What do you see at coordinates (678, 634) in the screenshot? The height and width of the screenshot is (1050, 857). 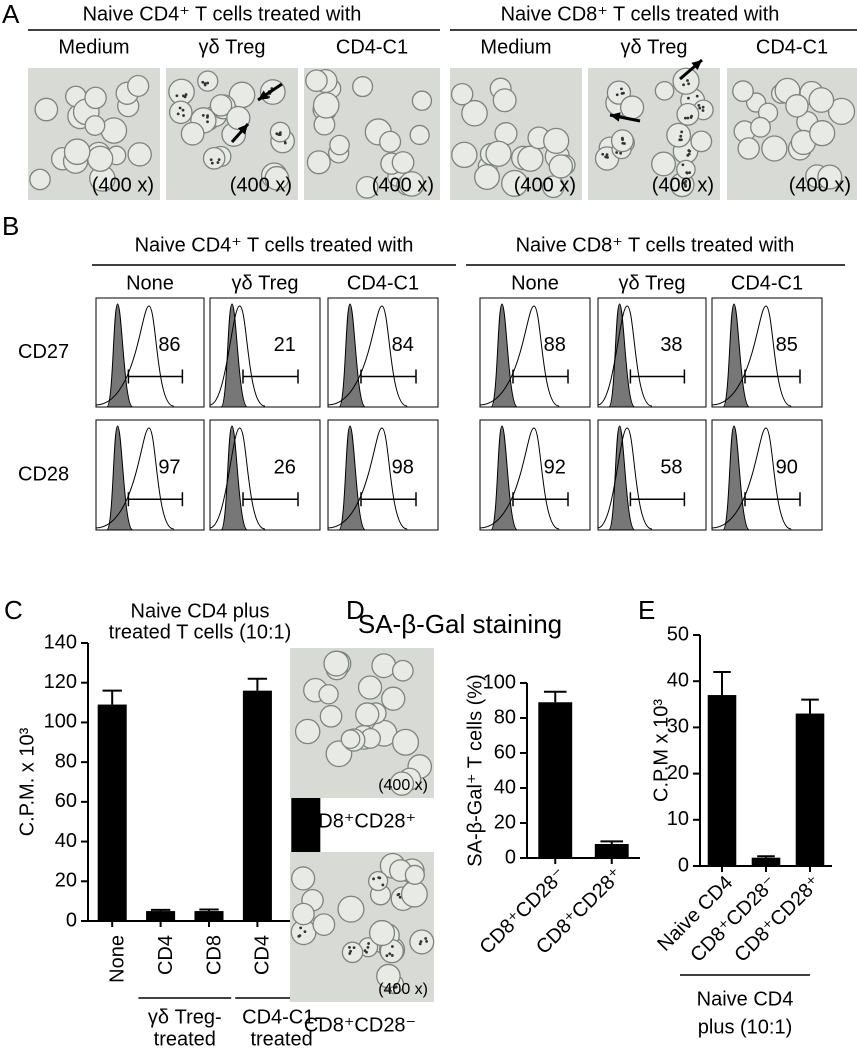 I see `y-tick-label: 50` at bounding box center [678, 634].